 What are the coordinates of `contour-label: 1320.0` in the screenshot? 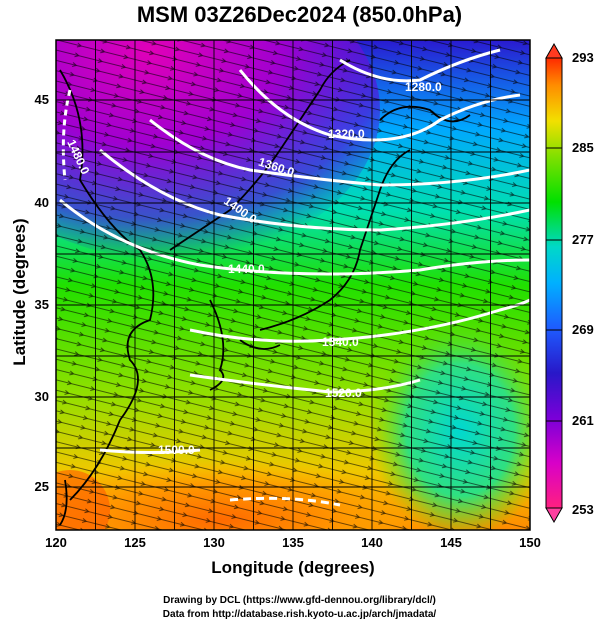 It's located at (346, 134).